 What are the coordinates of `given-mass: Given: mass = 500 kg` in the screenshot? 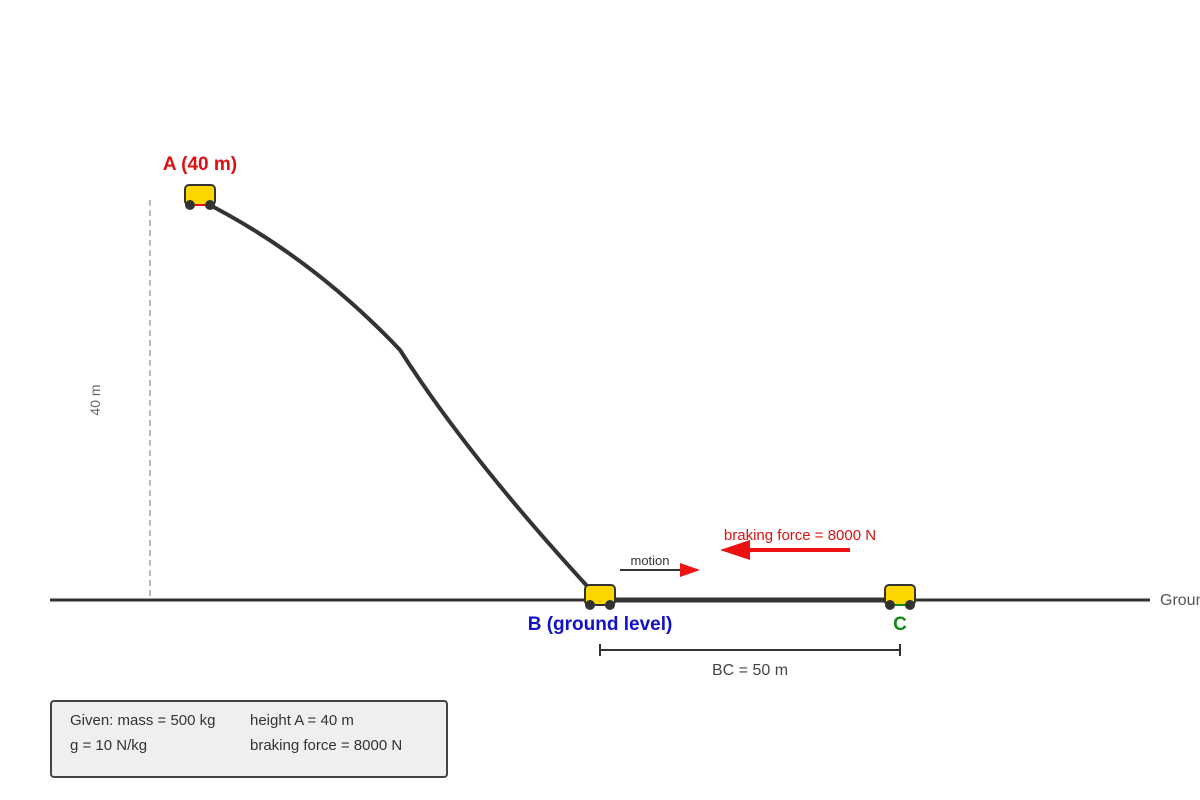 It's located at (143, 720).